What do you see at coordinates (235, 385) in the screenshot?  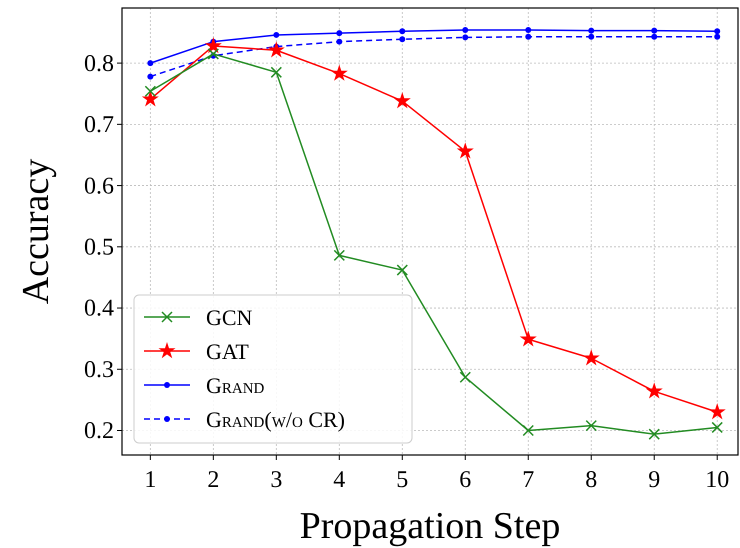 I see `legend-label: Grand` at bounding box center [235, 385].